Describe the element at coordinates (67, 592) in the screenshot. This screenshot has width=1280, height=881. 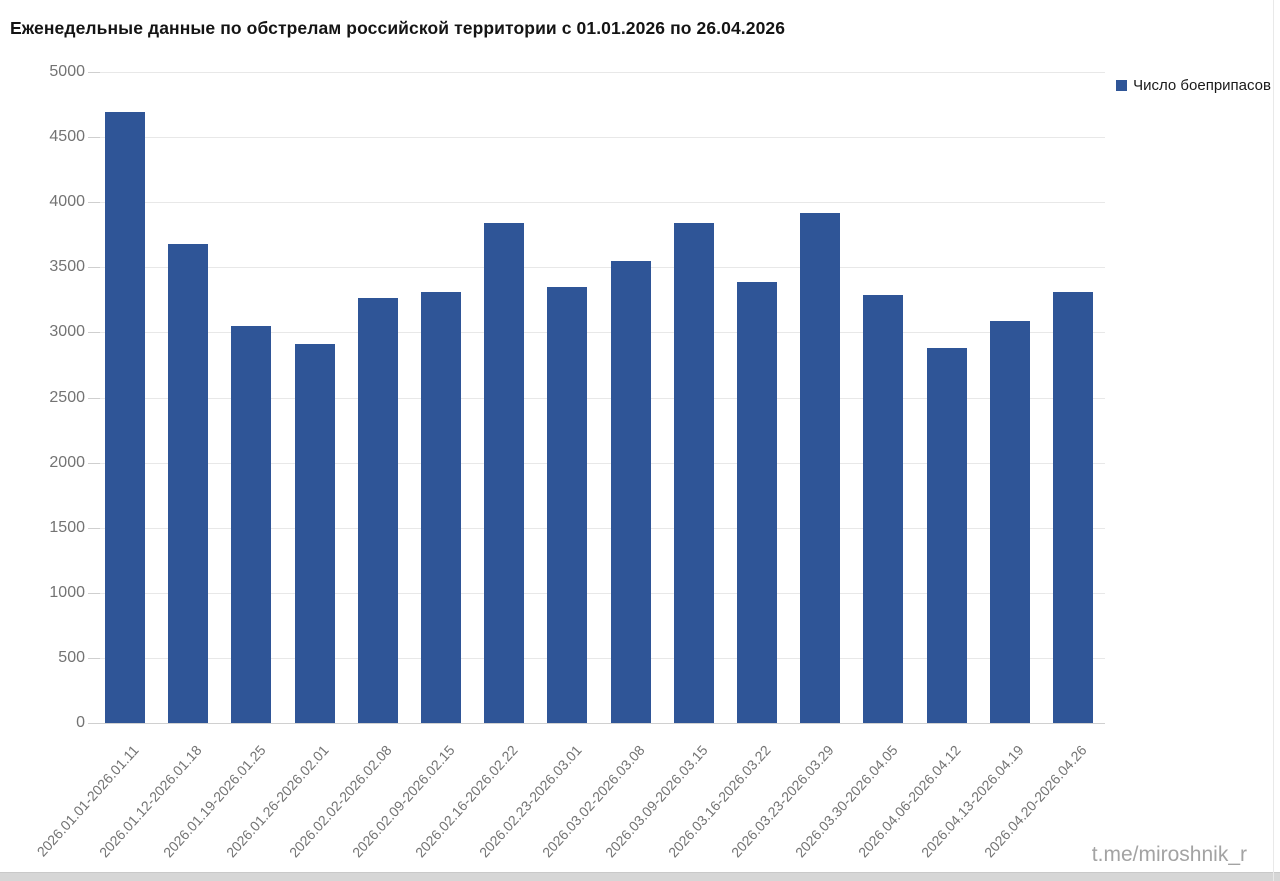
I see `y-axis-label: 1000` at that location.